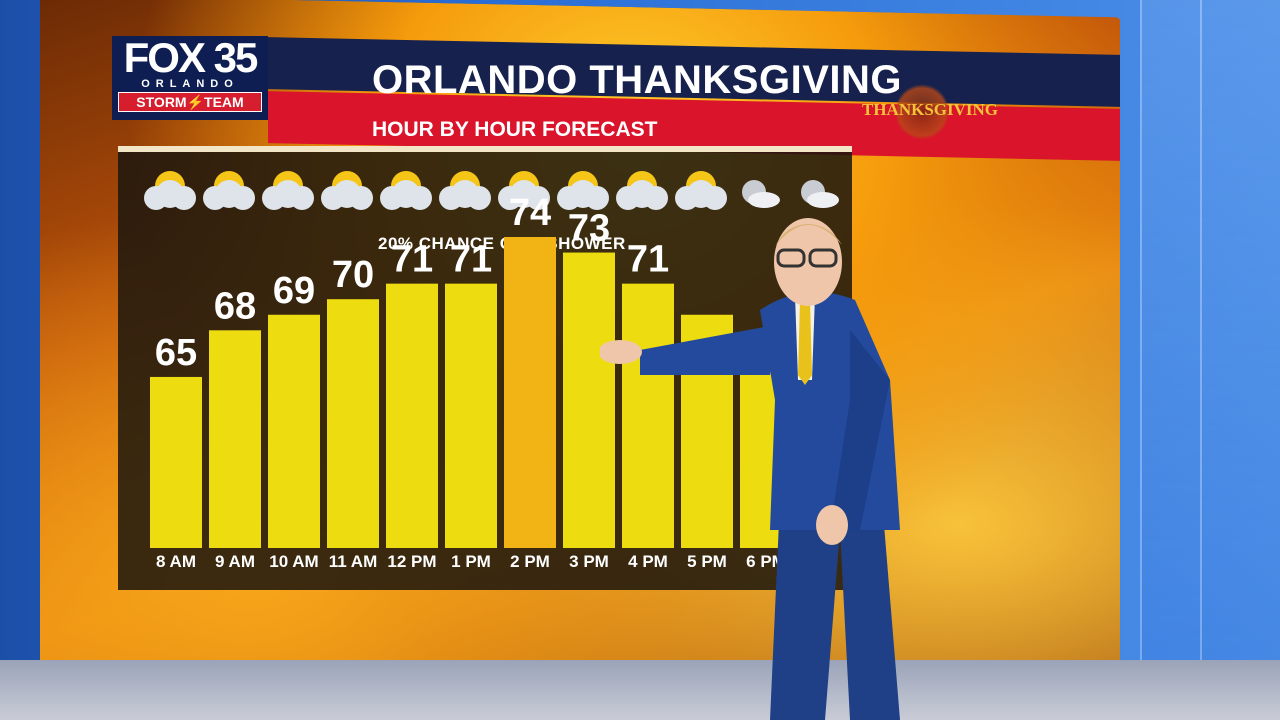 This screenshot has width=1280, height=720. What do you see at coordinates (648, 561) in the screenshot?
I see `hour-label: 4 PM` at bounding box center [648, 561].